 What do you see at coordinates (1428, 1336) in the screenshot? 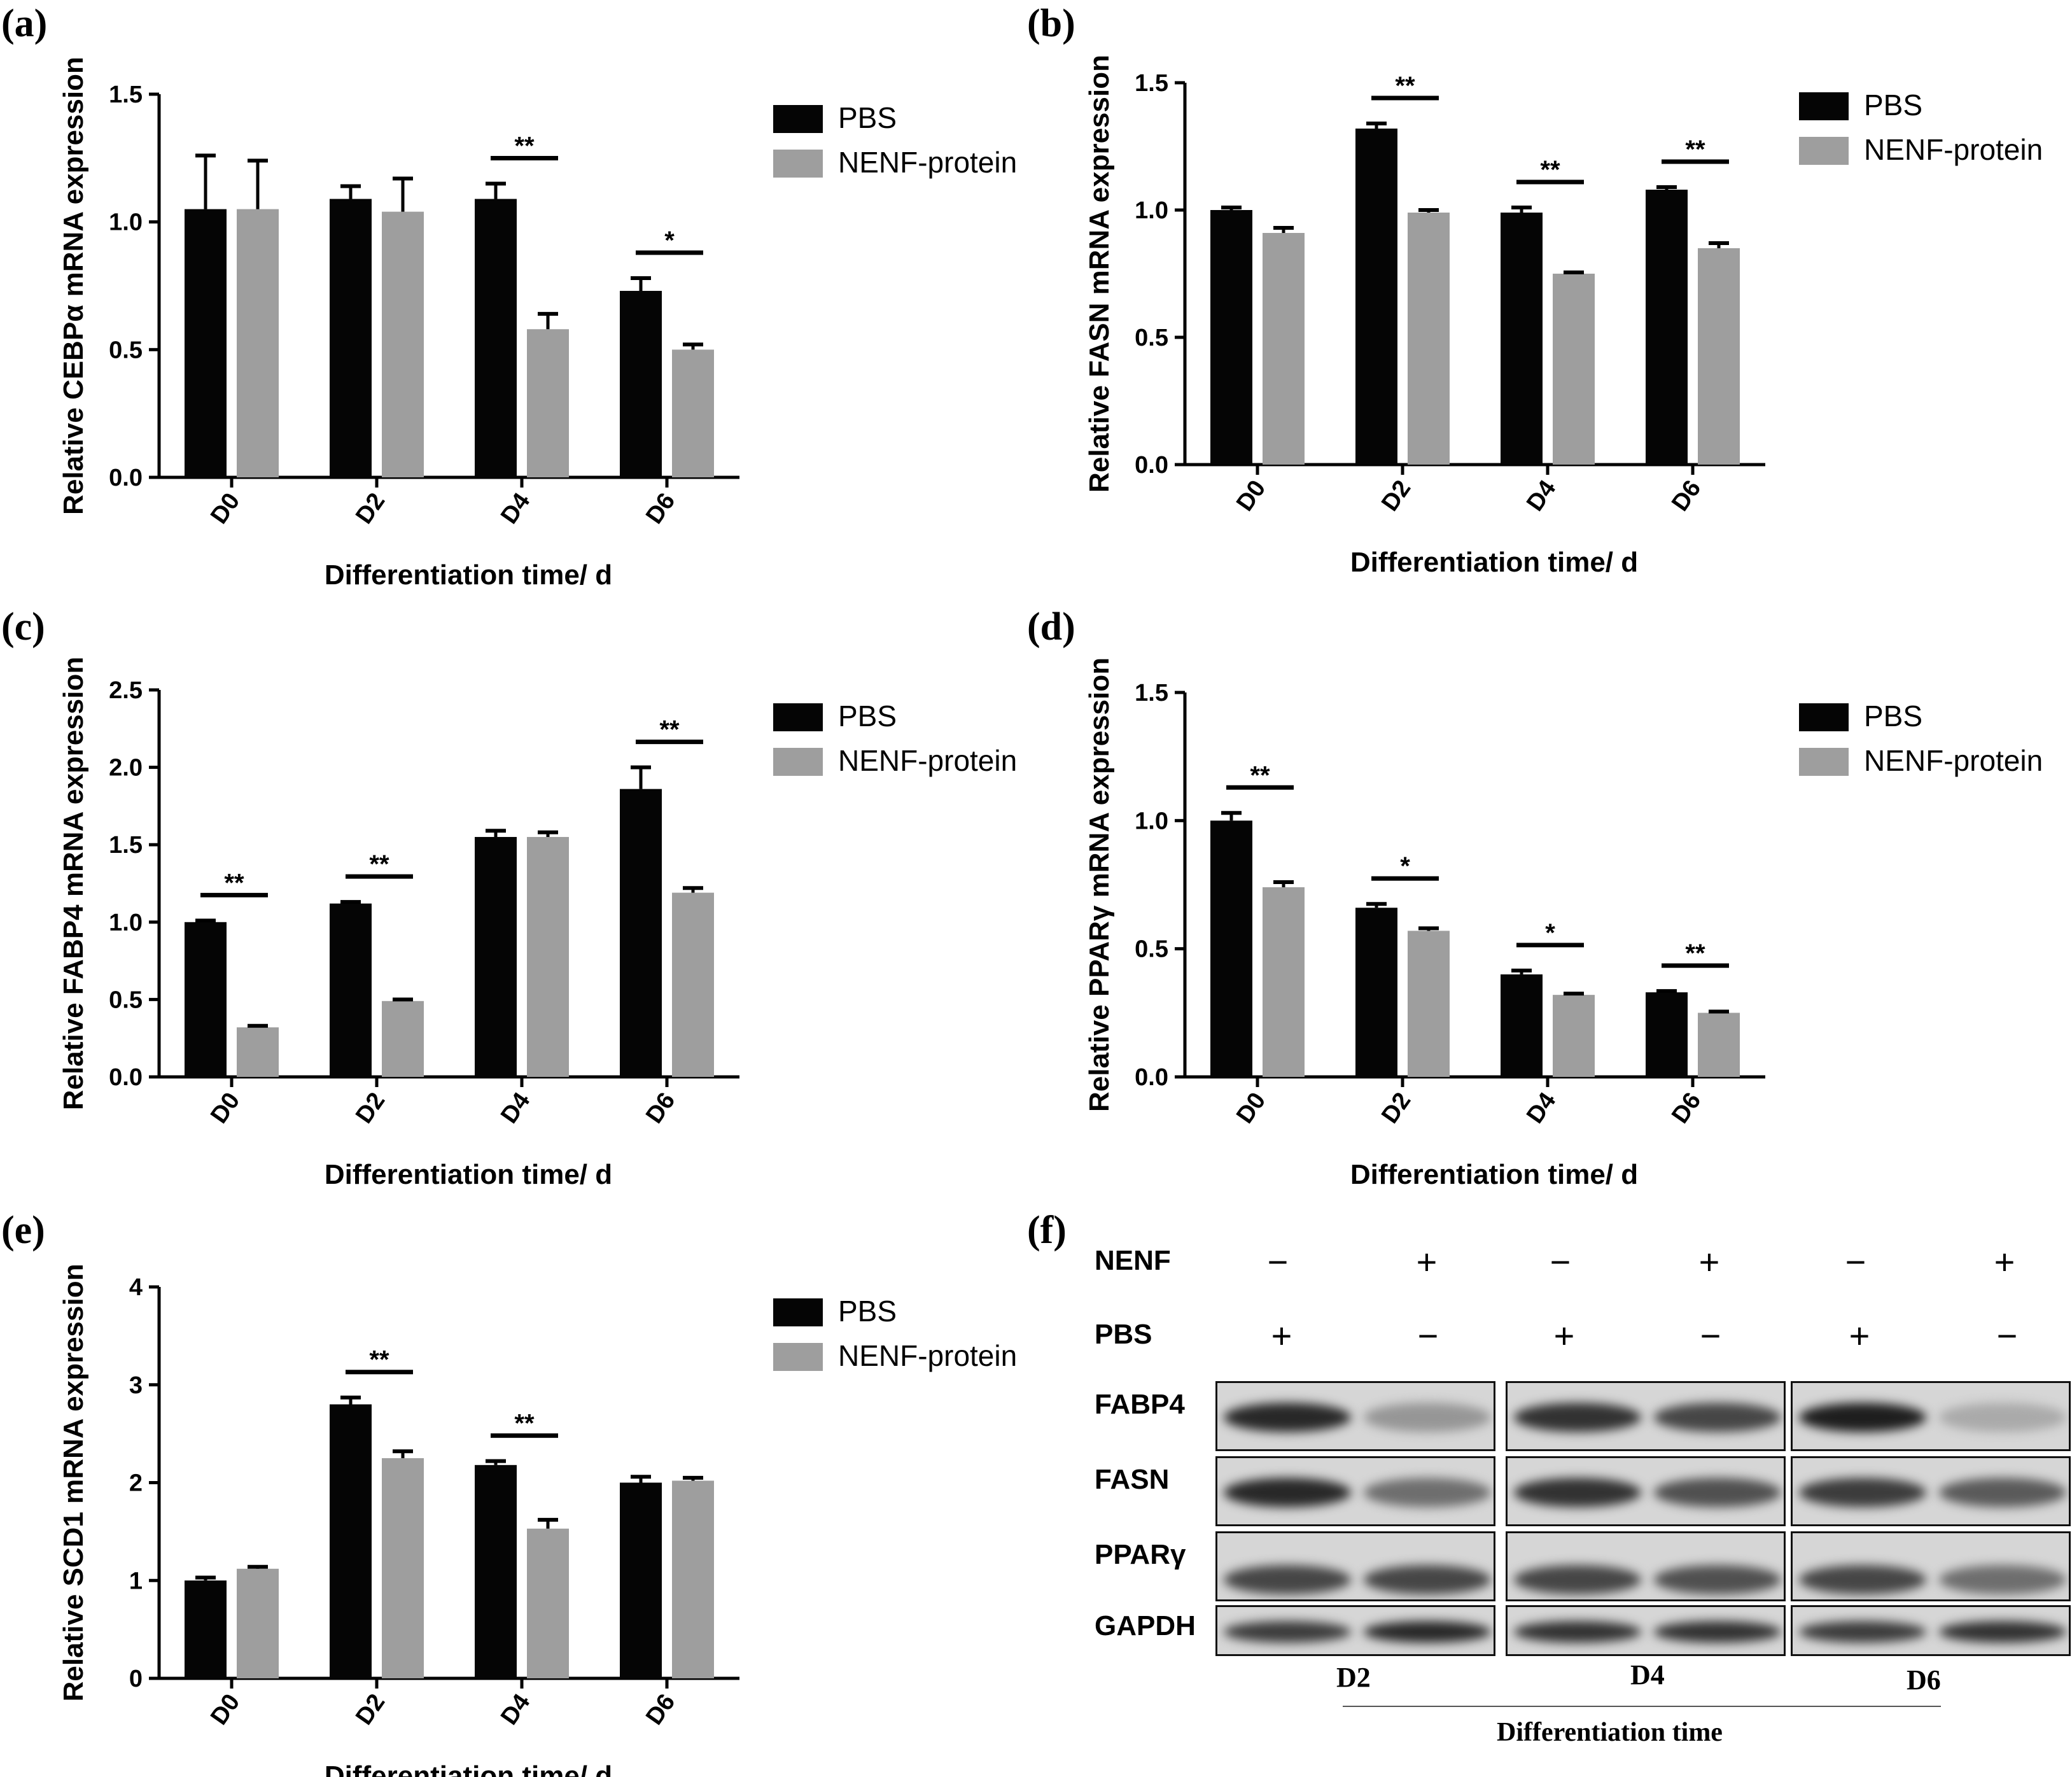
I see `pbs-sign: −` at bounding box center [1428, 1336].